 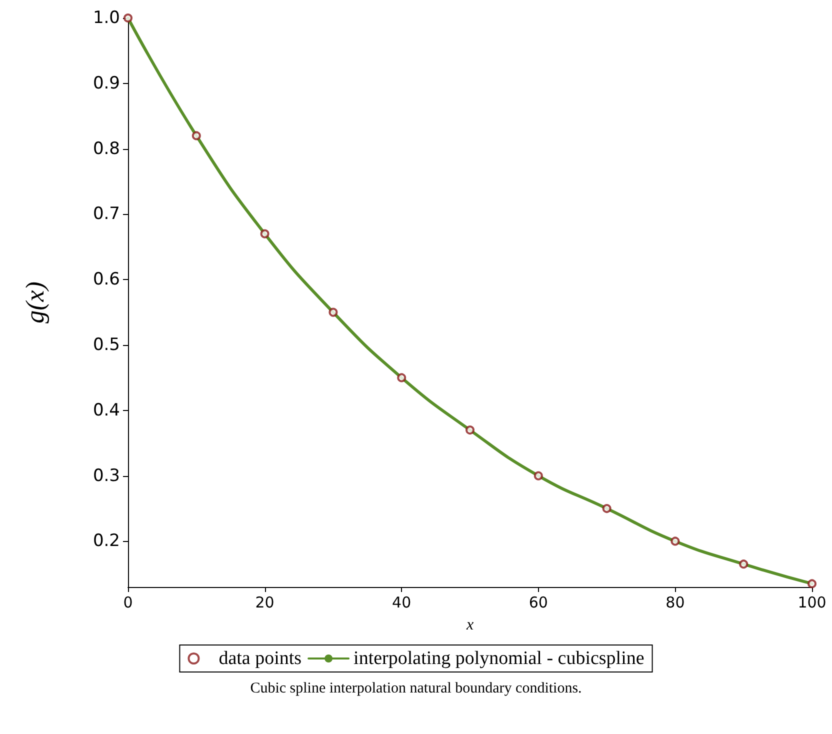 I want to click on legend-label: interpolating polynomial - cubicspline, so click(x=499, y=658).